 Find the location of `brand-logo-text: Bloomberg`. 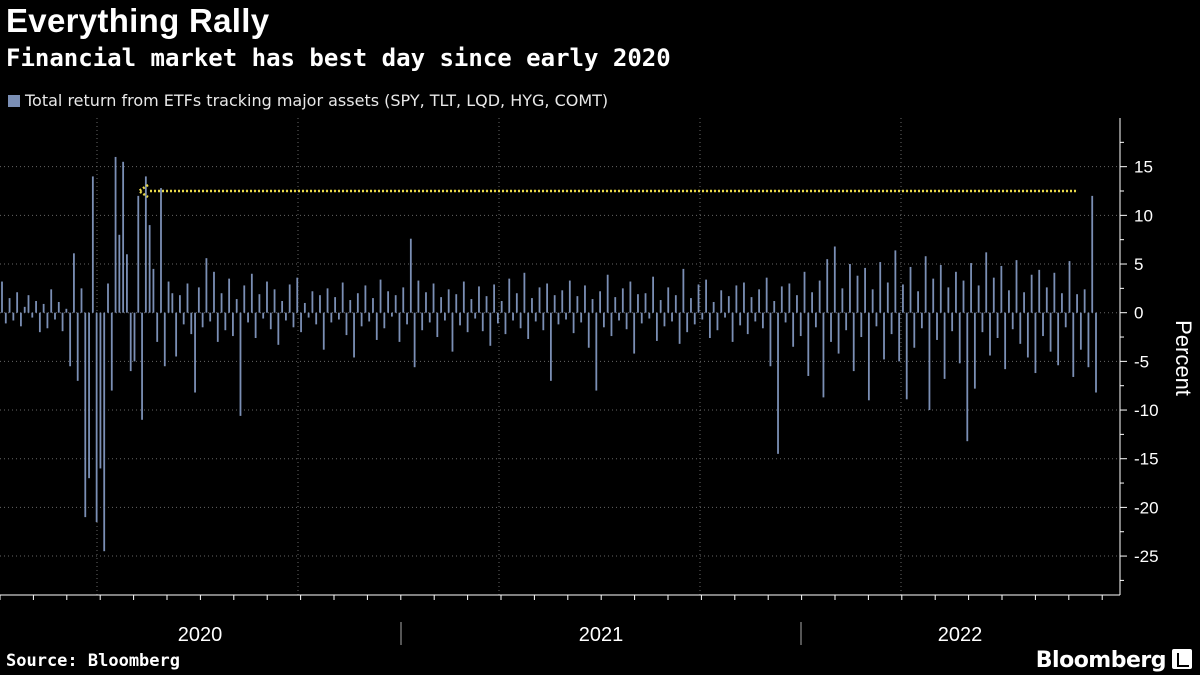

brand-logo-text: Bloomberg is located at coordinates (1101, 660).